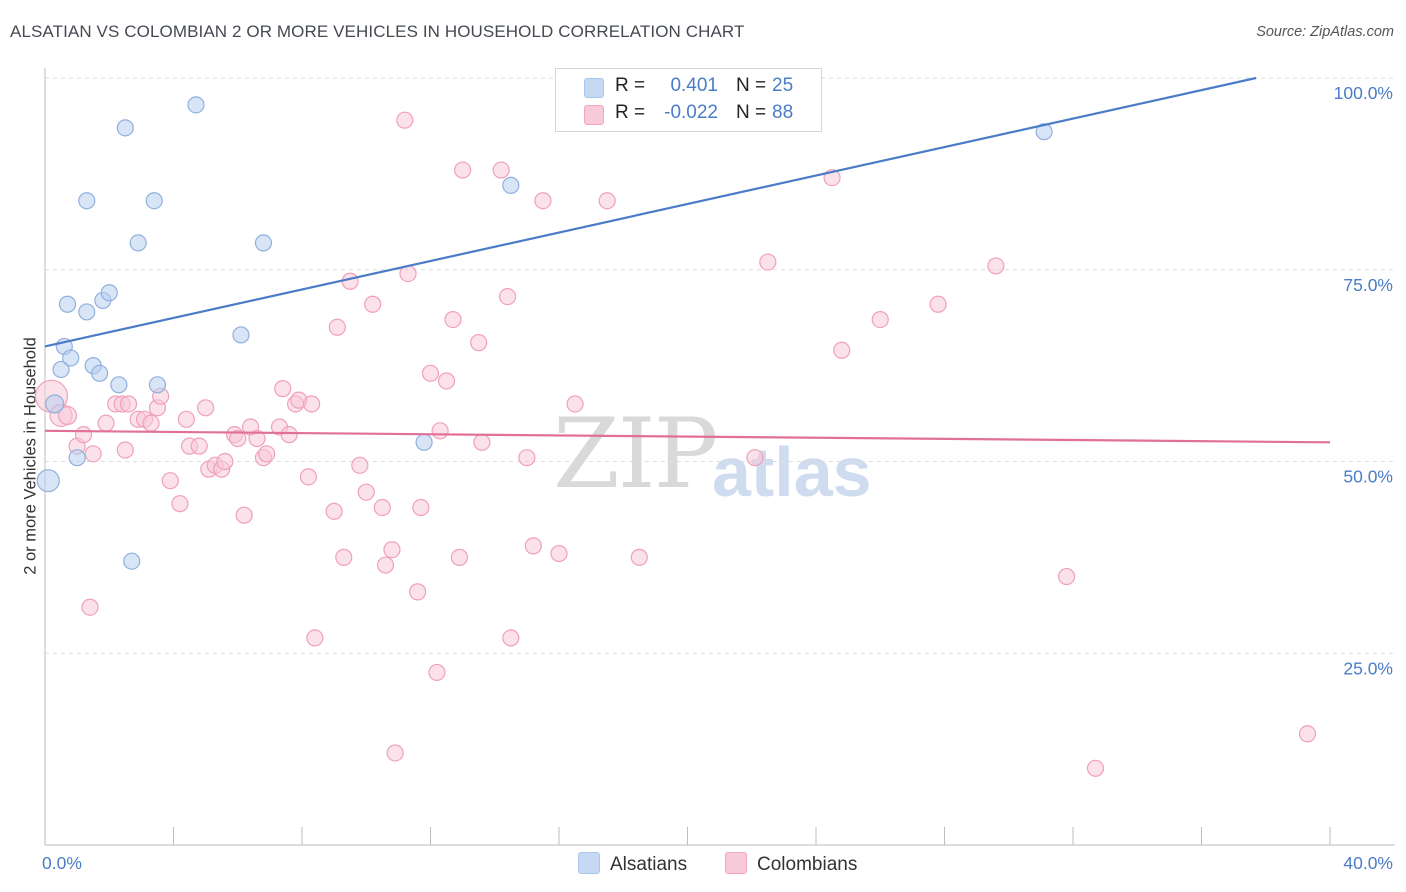 This screenshot has width=1406, height=892. I want to click on legend-row-colombians: R = -0.022 N = 88, so click(688, 114).